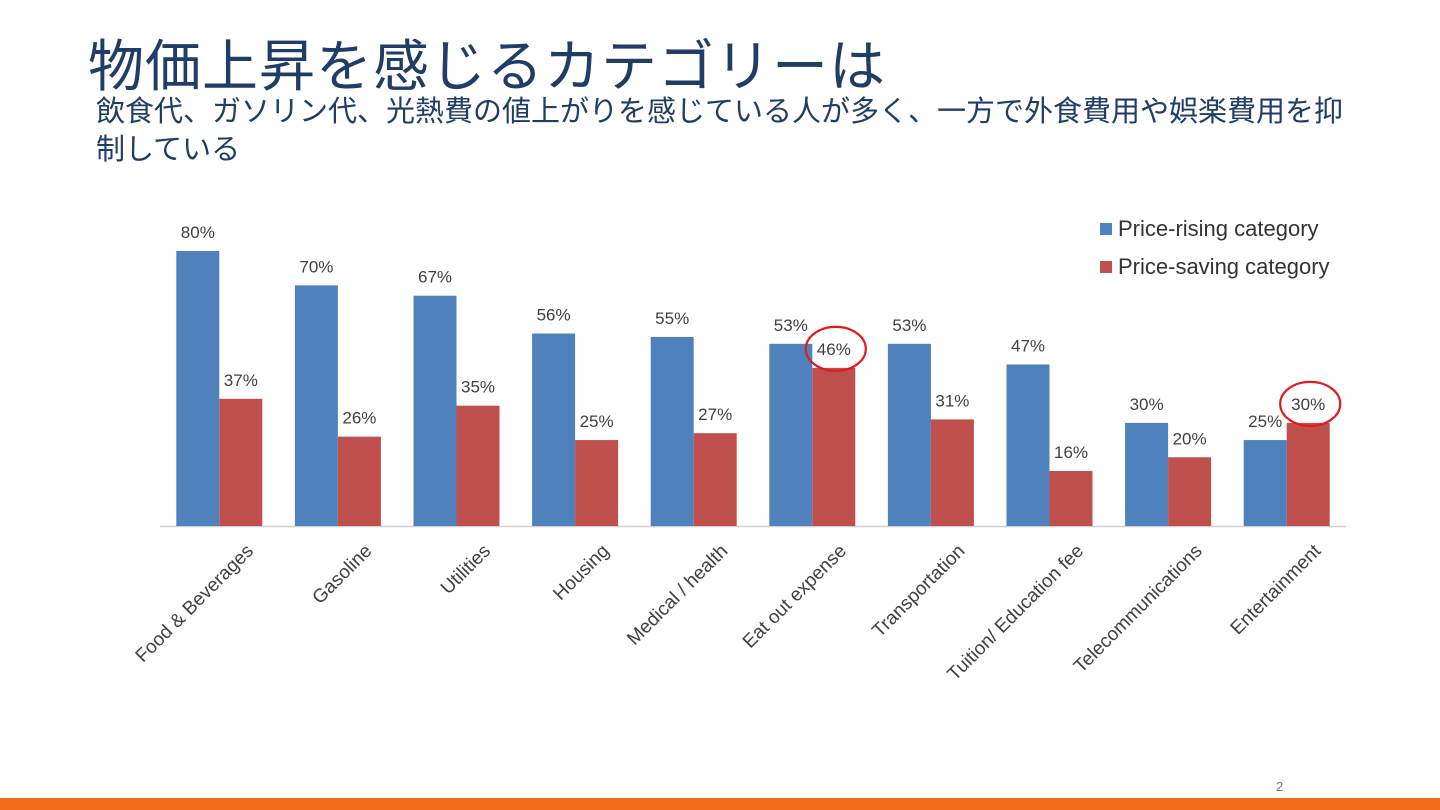 The height and width of the screenshot is (810, 1440). I want to click on slide-title: 物価上昇を感じるカテゴリーは, so click(487, 67).